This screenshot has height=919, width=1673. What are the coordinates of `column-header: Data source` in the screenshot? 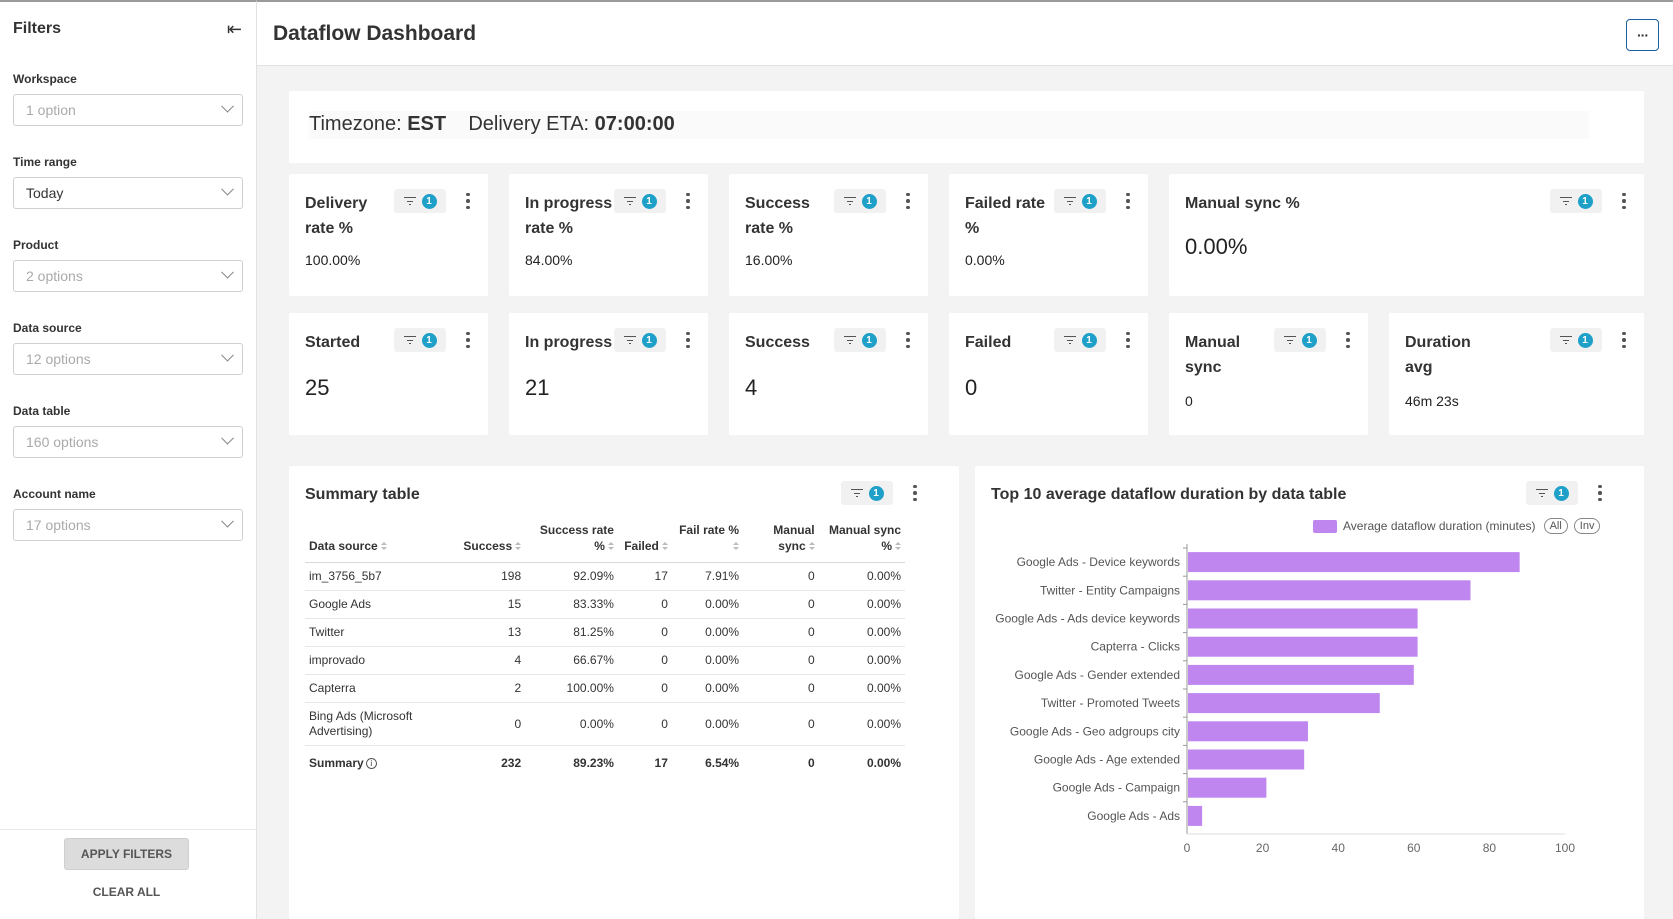 It's located at (376, 542).